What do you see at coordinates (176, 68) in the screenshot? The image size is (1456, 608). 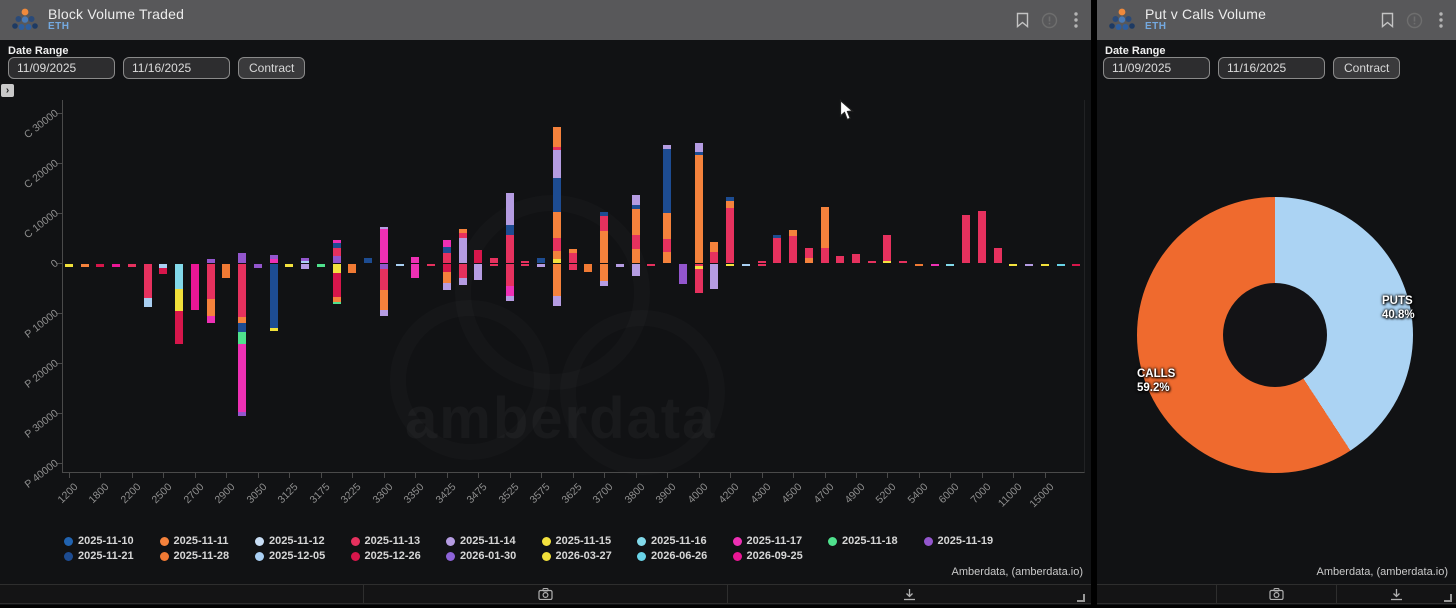 I see `end-date-input` at bounding box center [176, 68].